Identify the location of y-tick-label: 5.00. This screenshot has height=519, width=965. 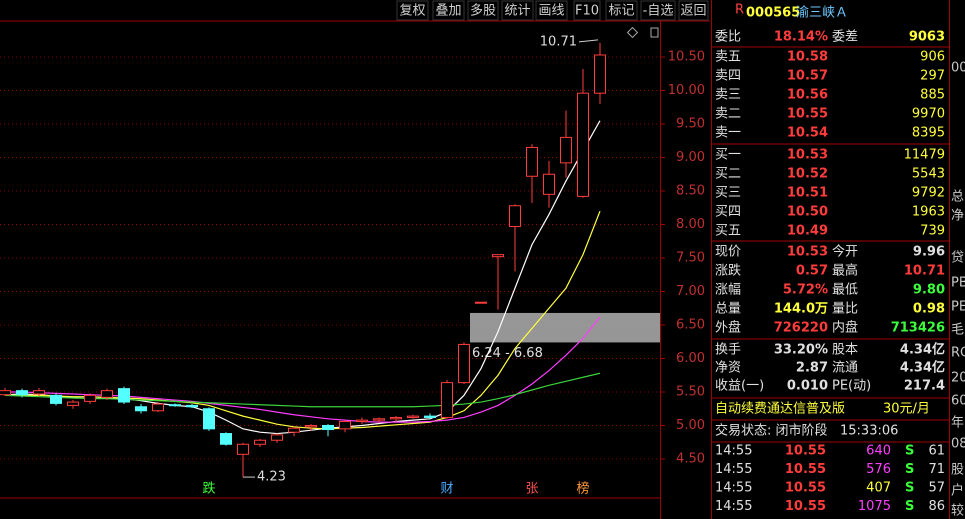
(690, 425).